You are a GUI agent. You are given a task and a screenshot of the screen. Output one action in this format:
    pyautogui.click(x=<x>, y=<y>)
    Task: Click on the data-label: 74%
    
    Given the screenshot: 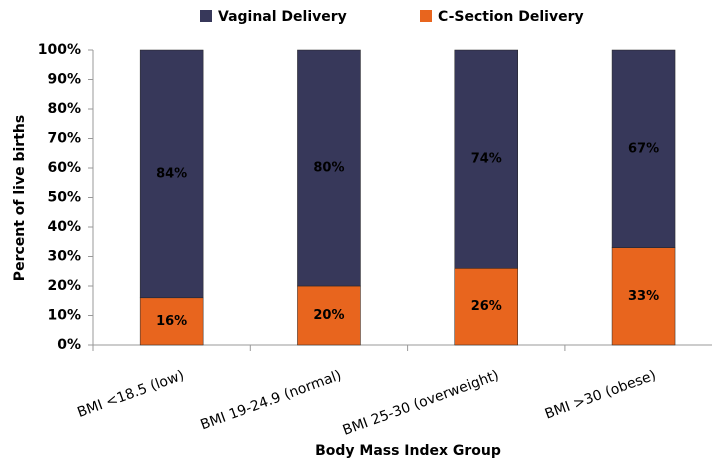 What is the action you would take?
    pyautogui.click(x=486, y=159)
    